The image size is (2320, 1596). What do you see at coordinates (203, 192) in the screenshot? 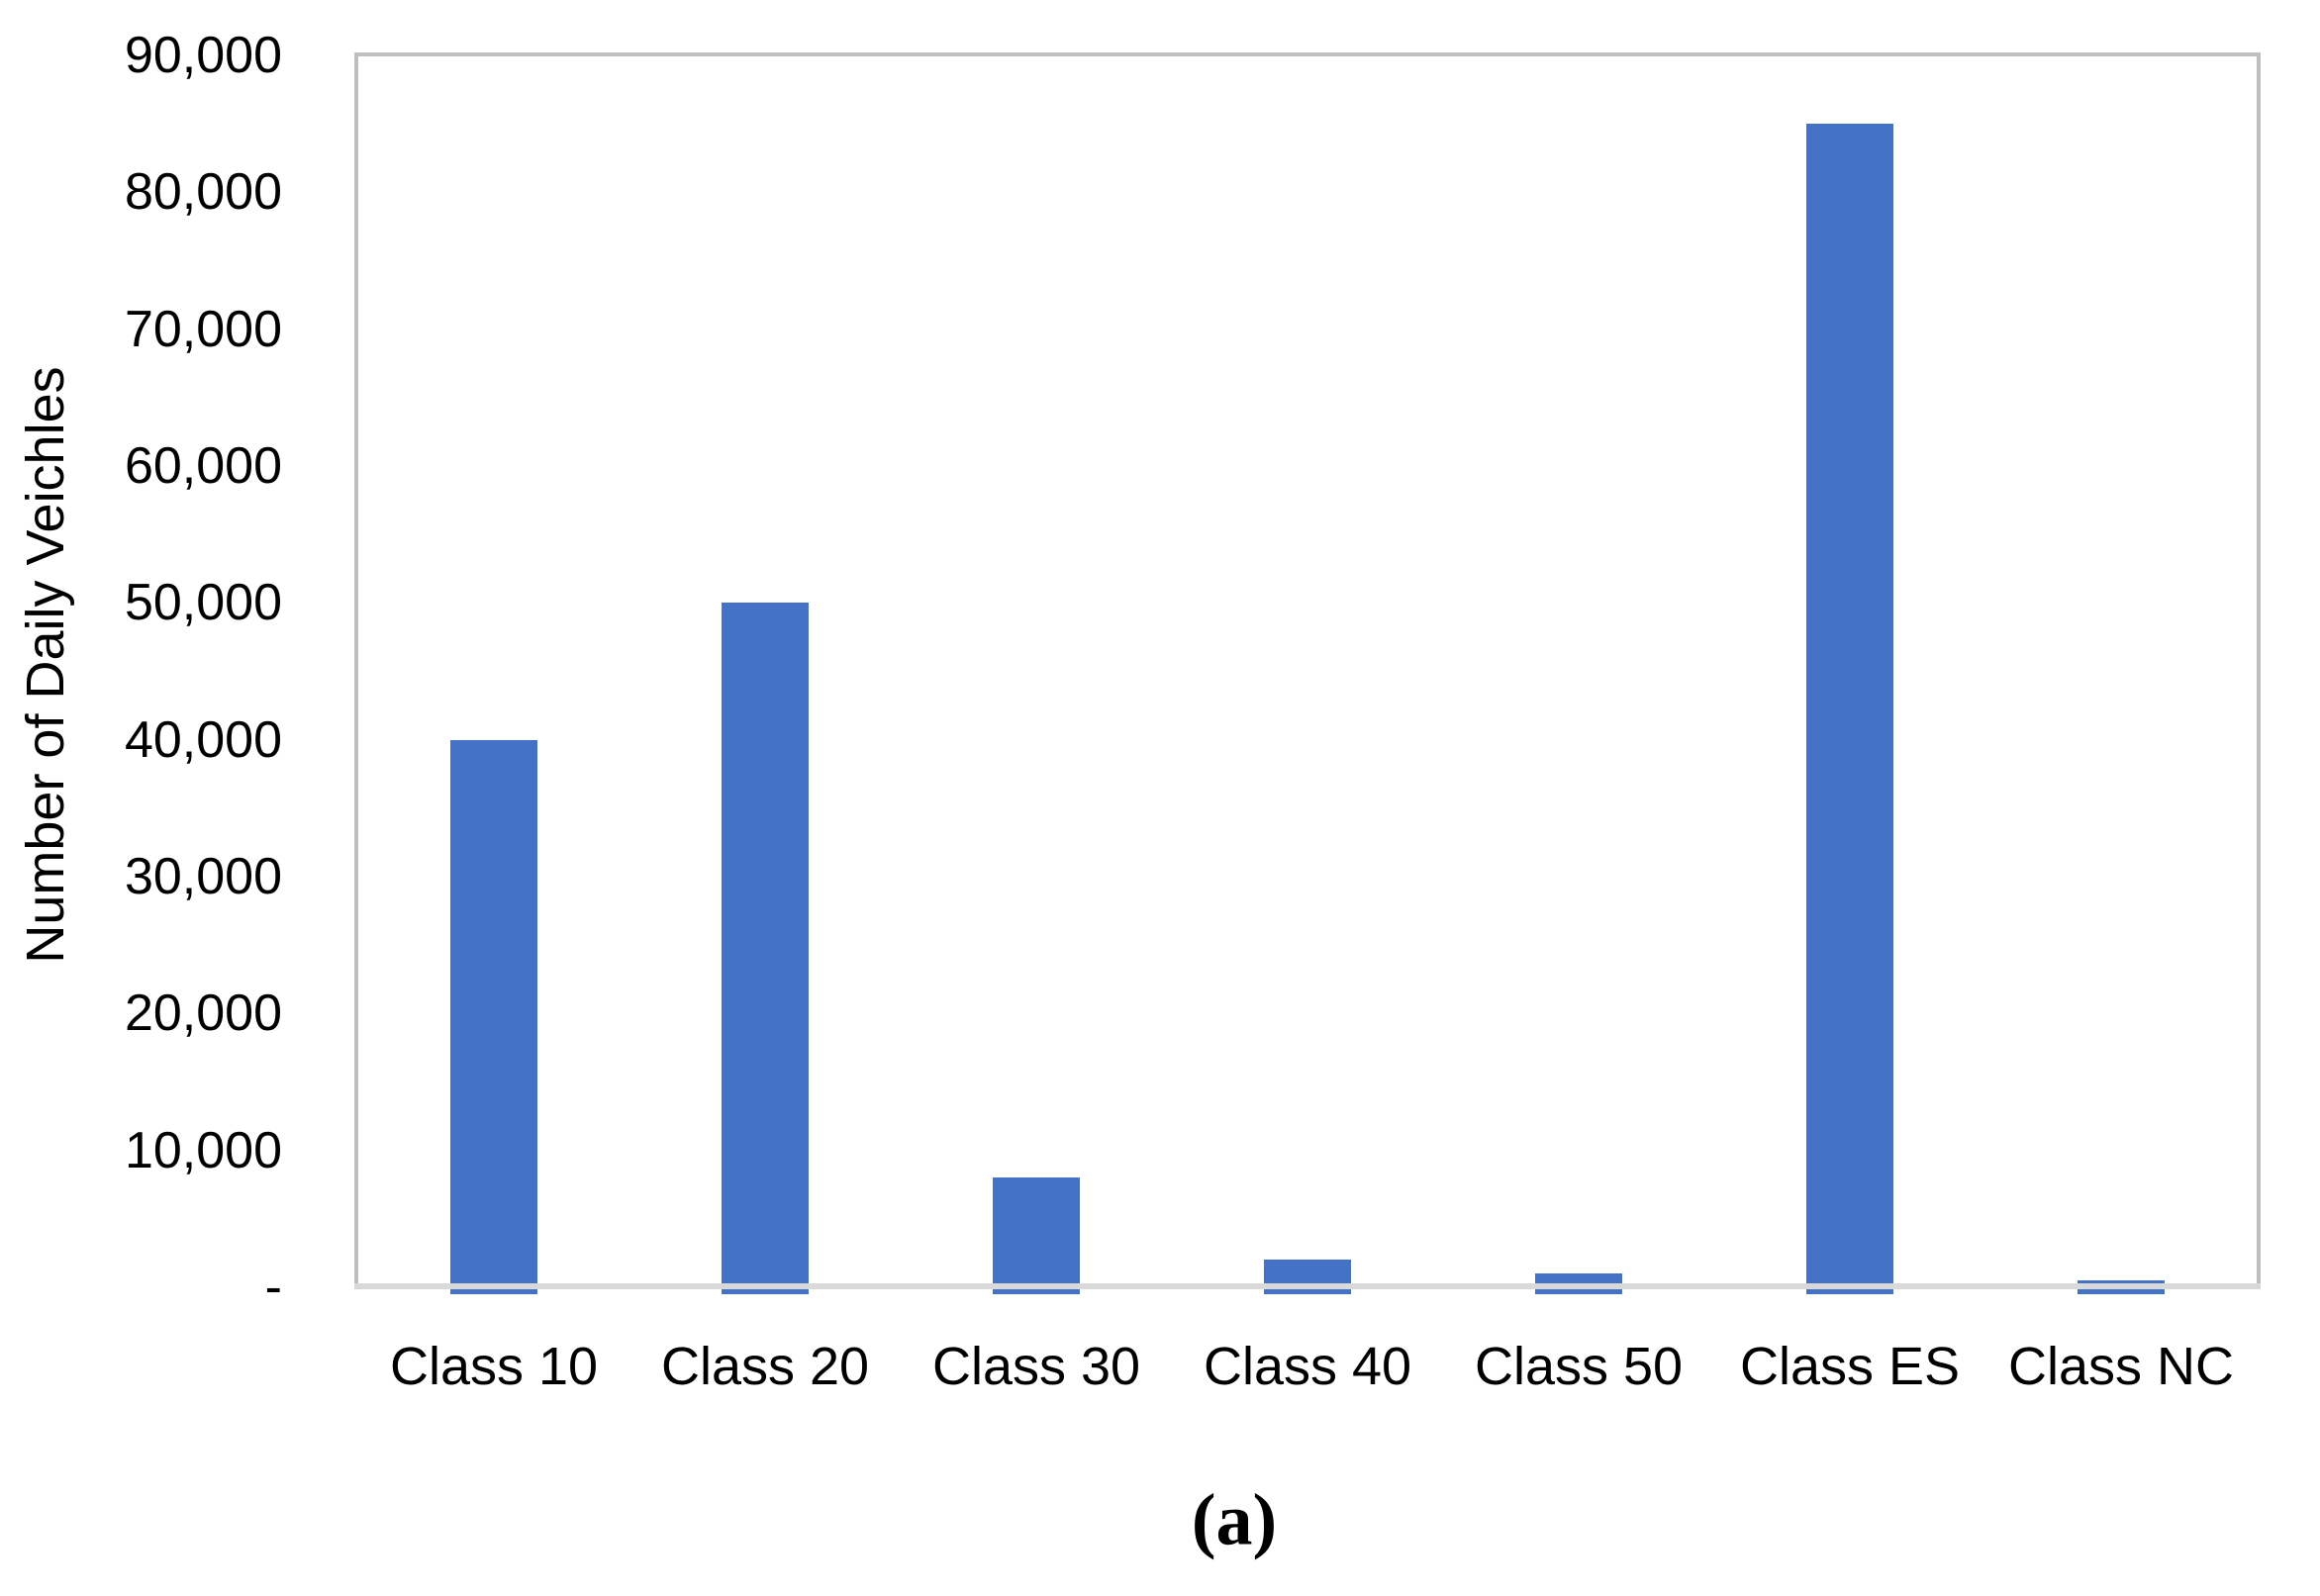
I see `y-tick-label: 80,000` at bounding box center [203, 192].